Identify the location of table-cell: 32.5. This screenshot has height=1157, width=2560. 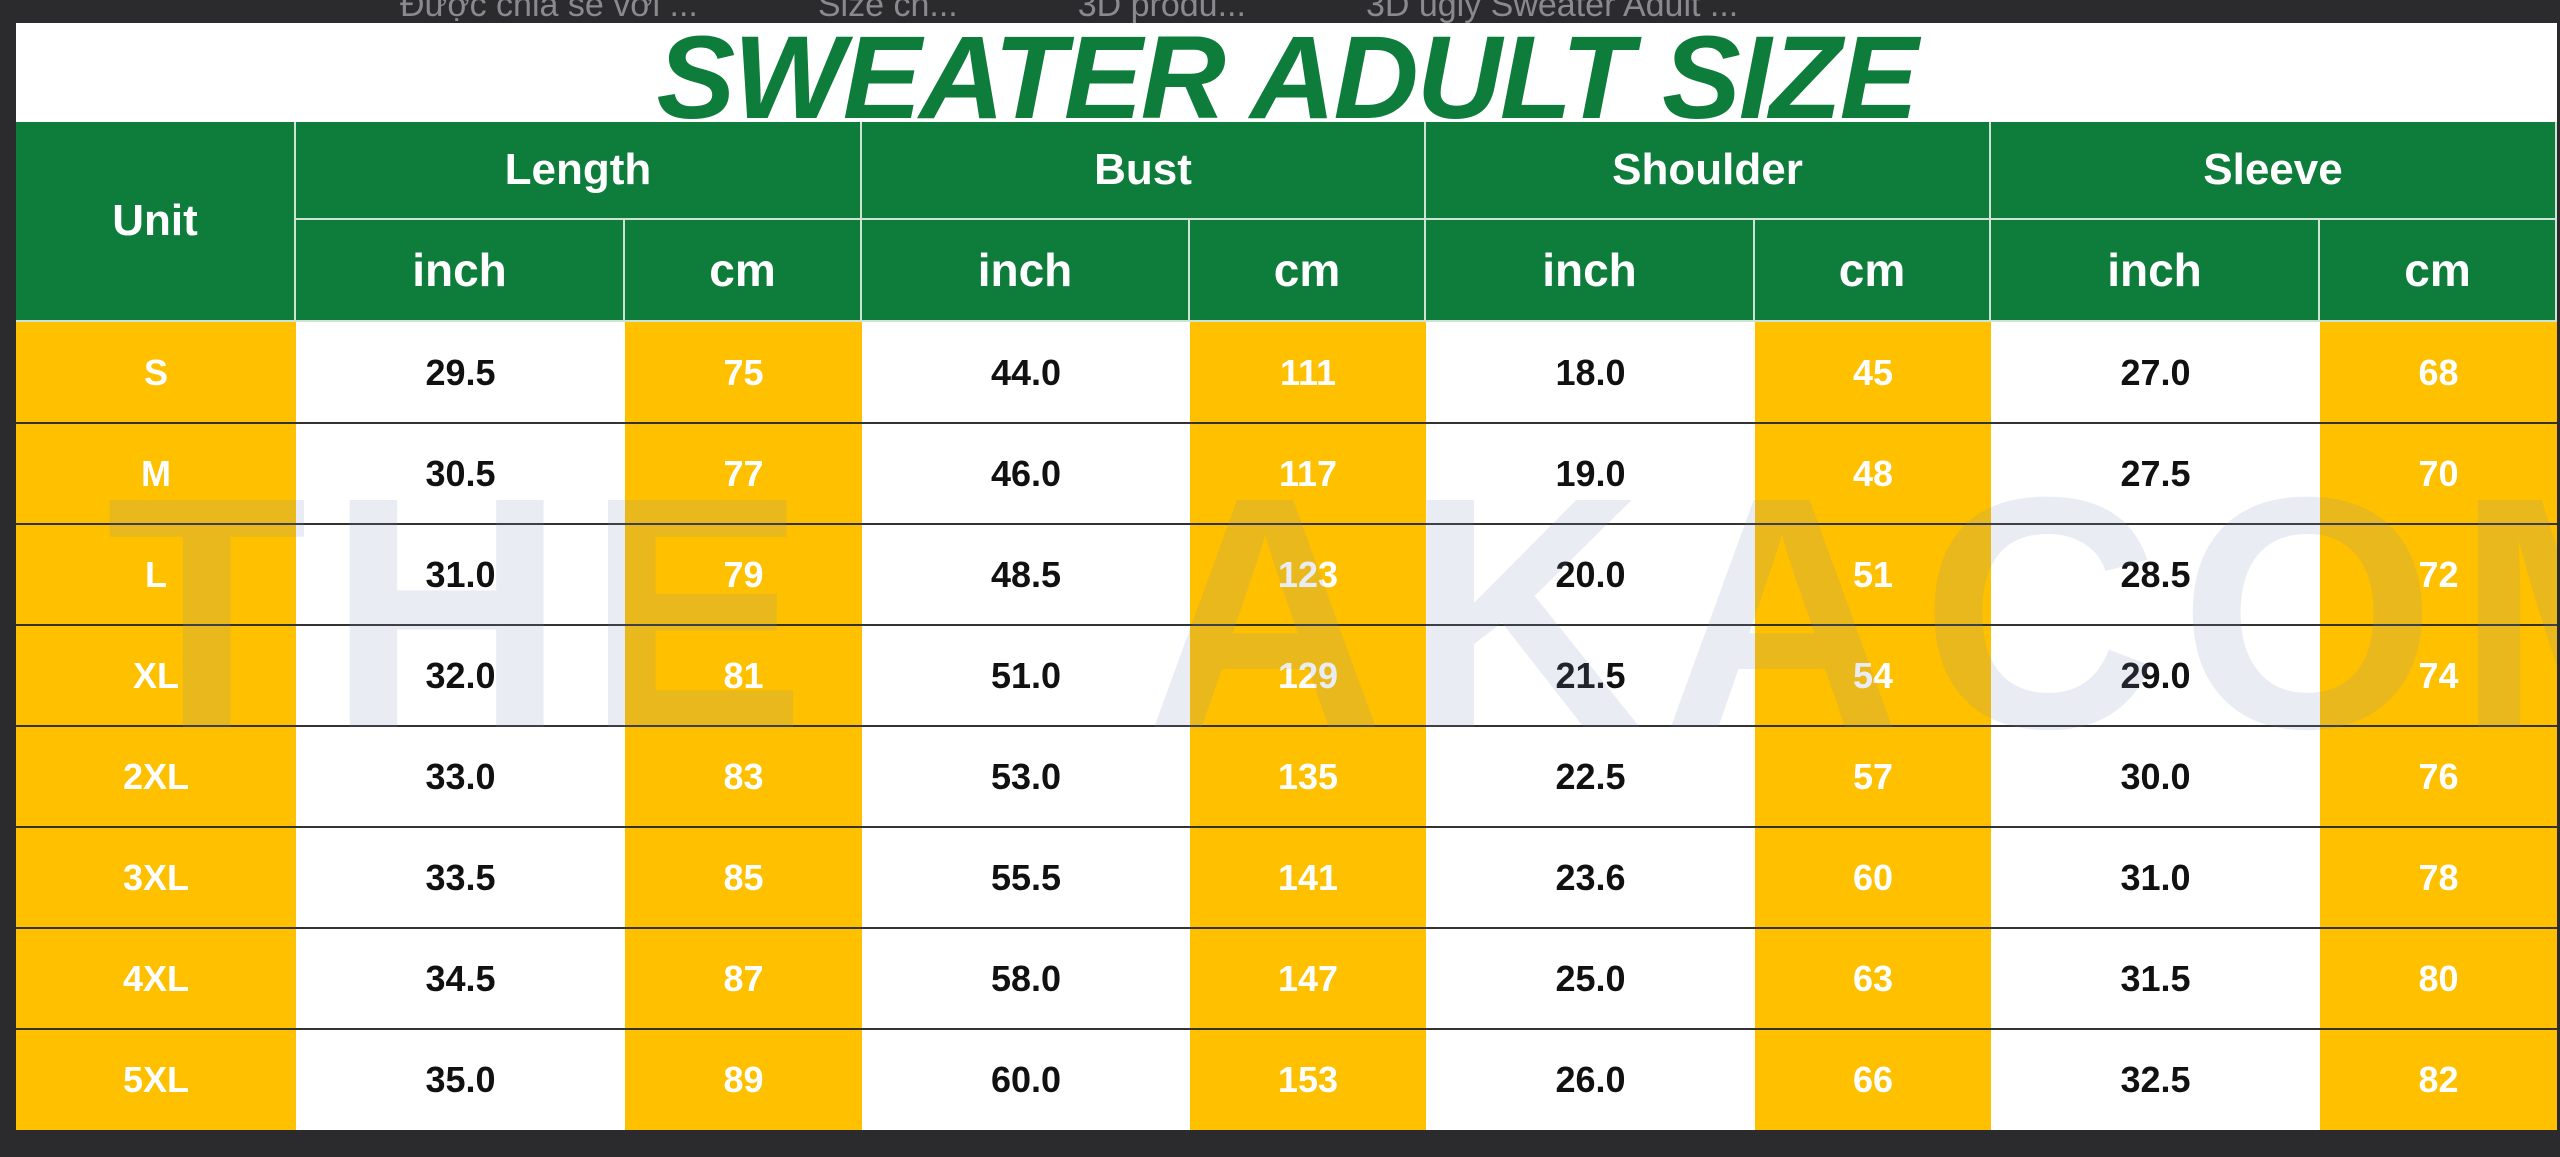
(2155, 1079).